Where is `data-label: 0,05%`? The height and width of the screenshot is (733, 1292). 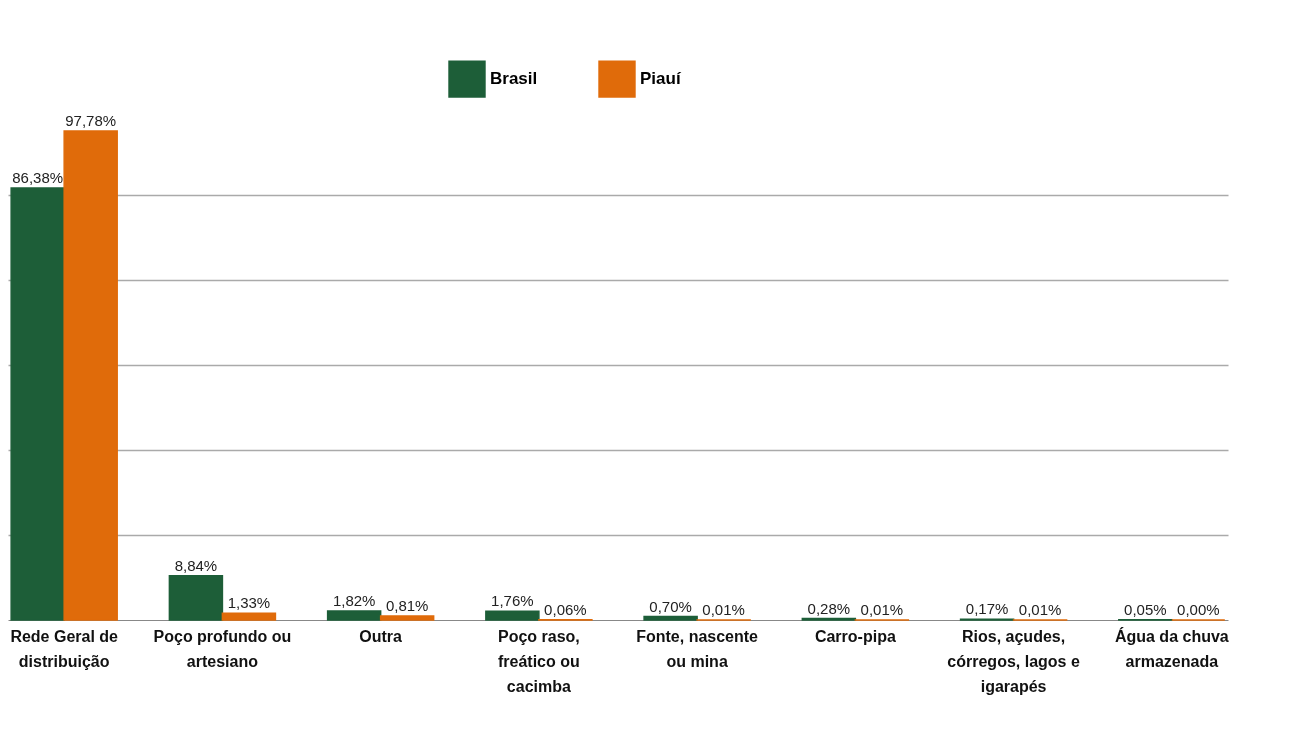
data-label: 0,05% is located at coordinates (1145, 609).